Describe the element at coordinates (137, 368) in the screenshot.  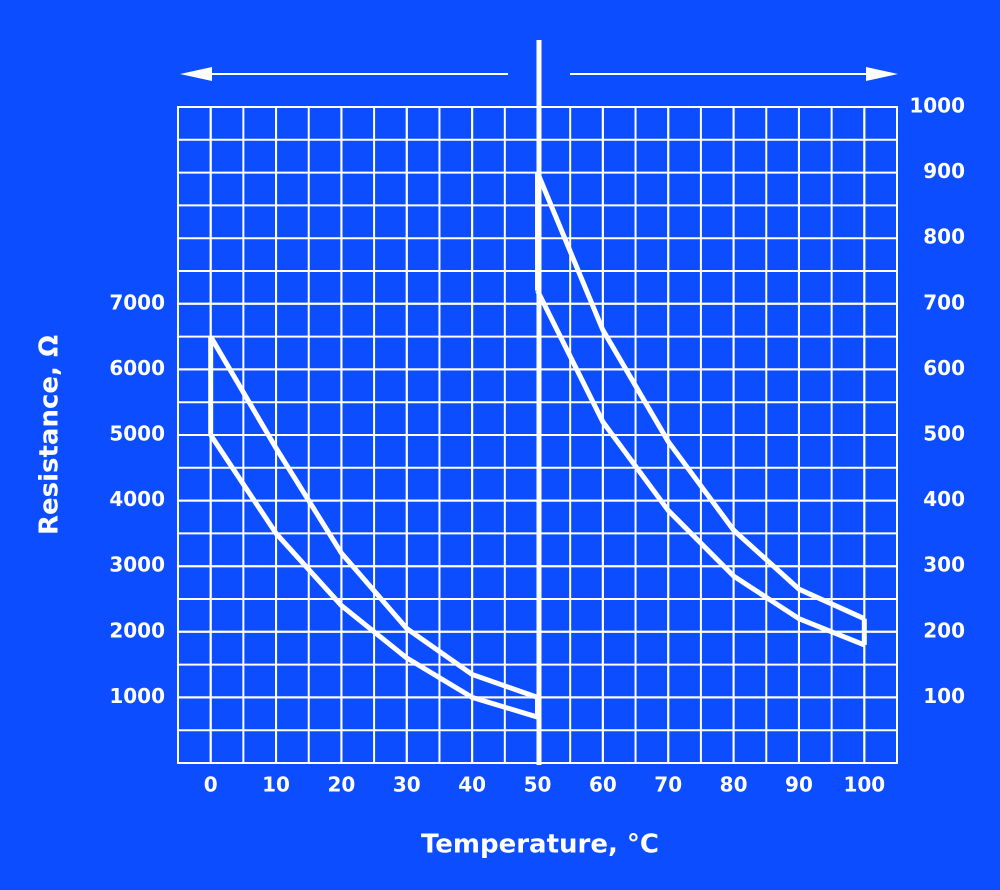
I see `y-tick-label: 6000` at that location.